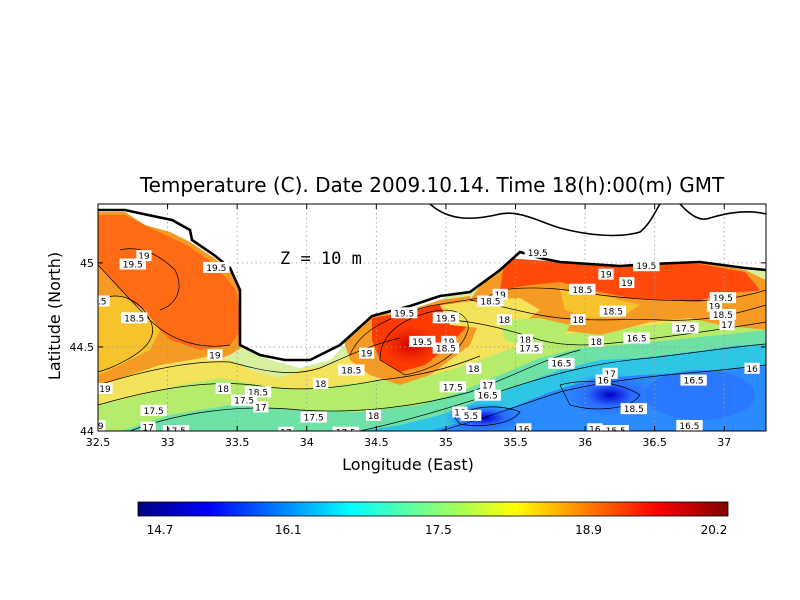 Image resolution: width=800 pixels, height=600 pixels. I want to click on colorbar-tick-label: 17.5, so click(438, 530).